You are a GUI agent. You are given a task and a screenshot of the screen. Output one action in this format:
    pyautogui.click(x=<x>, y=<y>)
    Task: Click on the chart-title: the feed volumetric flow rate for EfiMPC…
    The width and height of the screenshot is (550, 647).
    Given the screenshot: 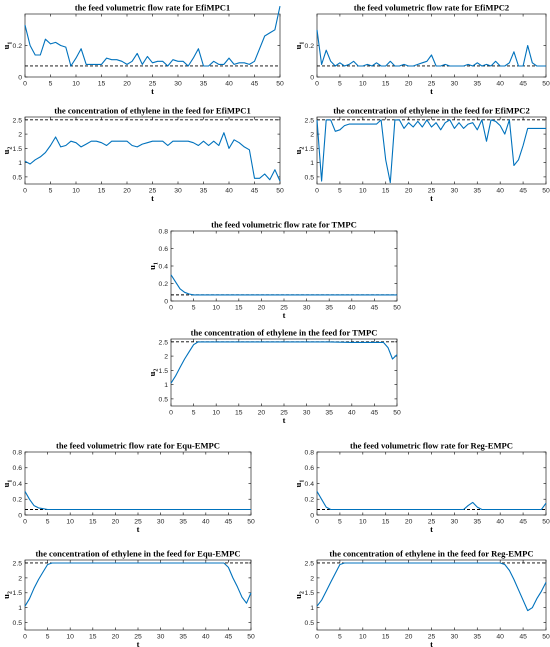 What is the action you would take?
    pyautogui.click(x=152, y=8)
    